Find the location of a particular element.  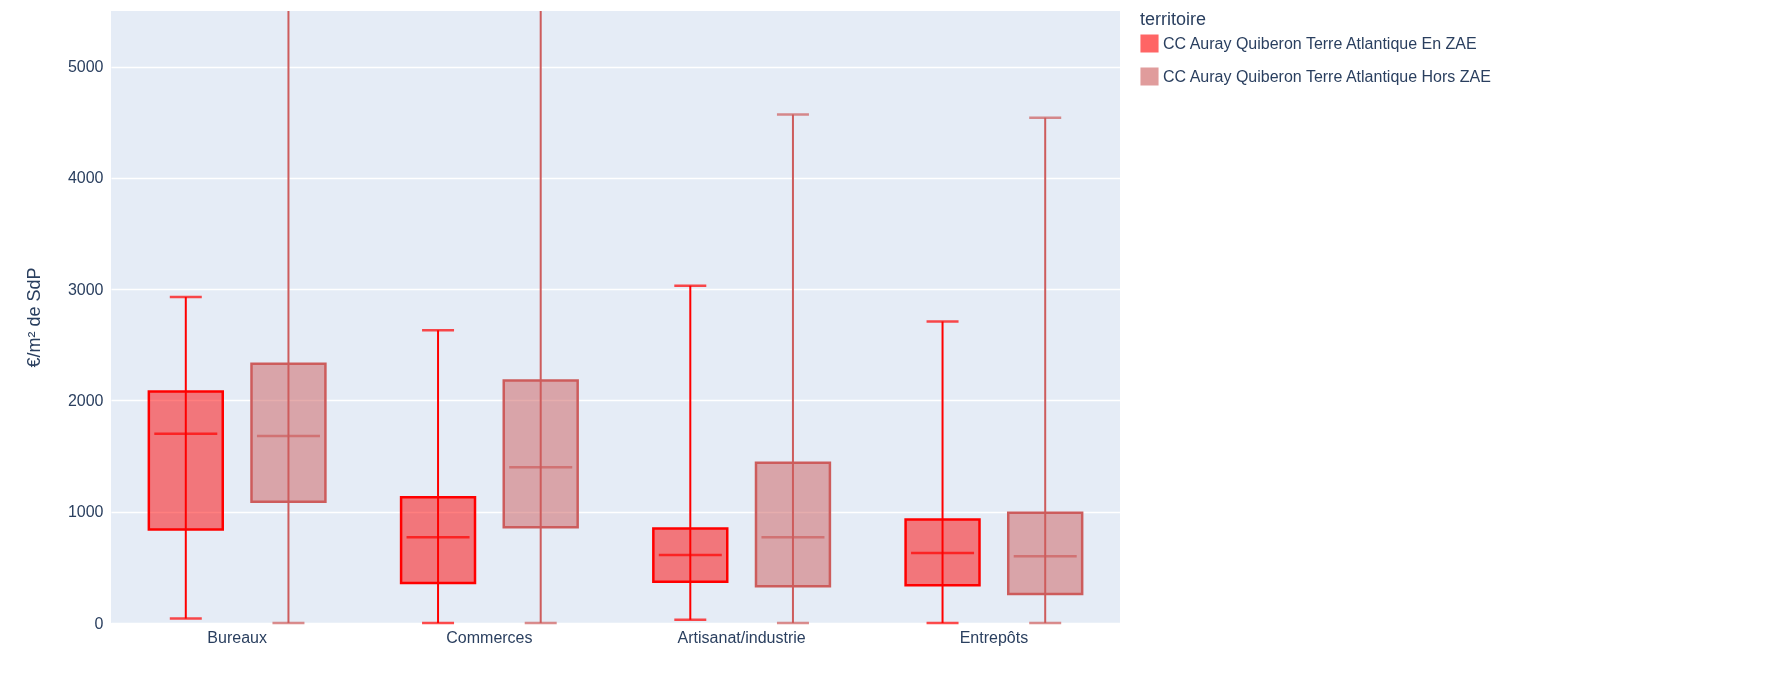

x-tick-label: Commerces is located at coordinates (489, 637).